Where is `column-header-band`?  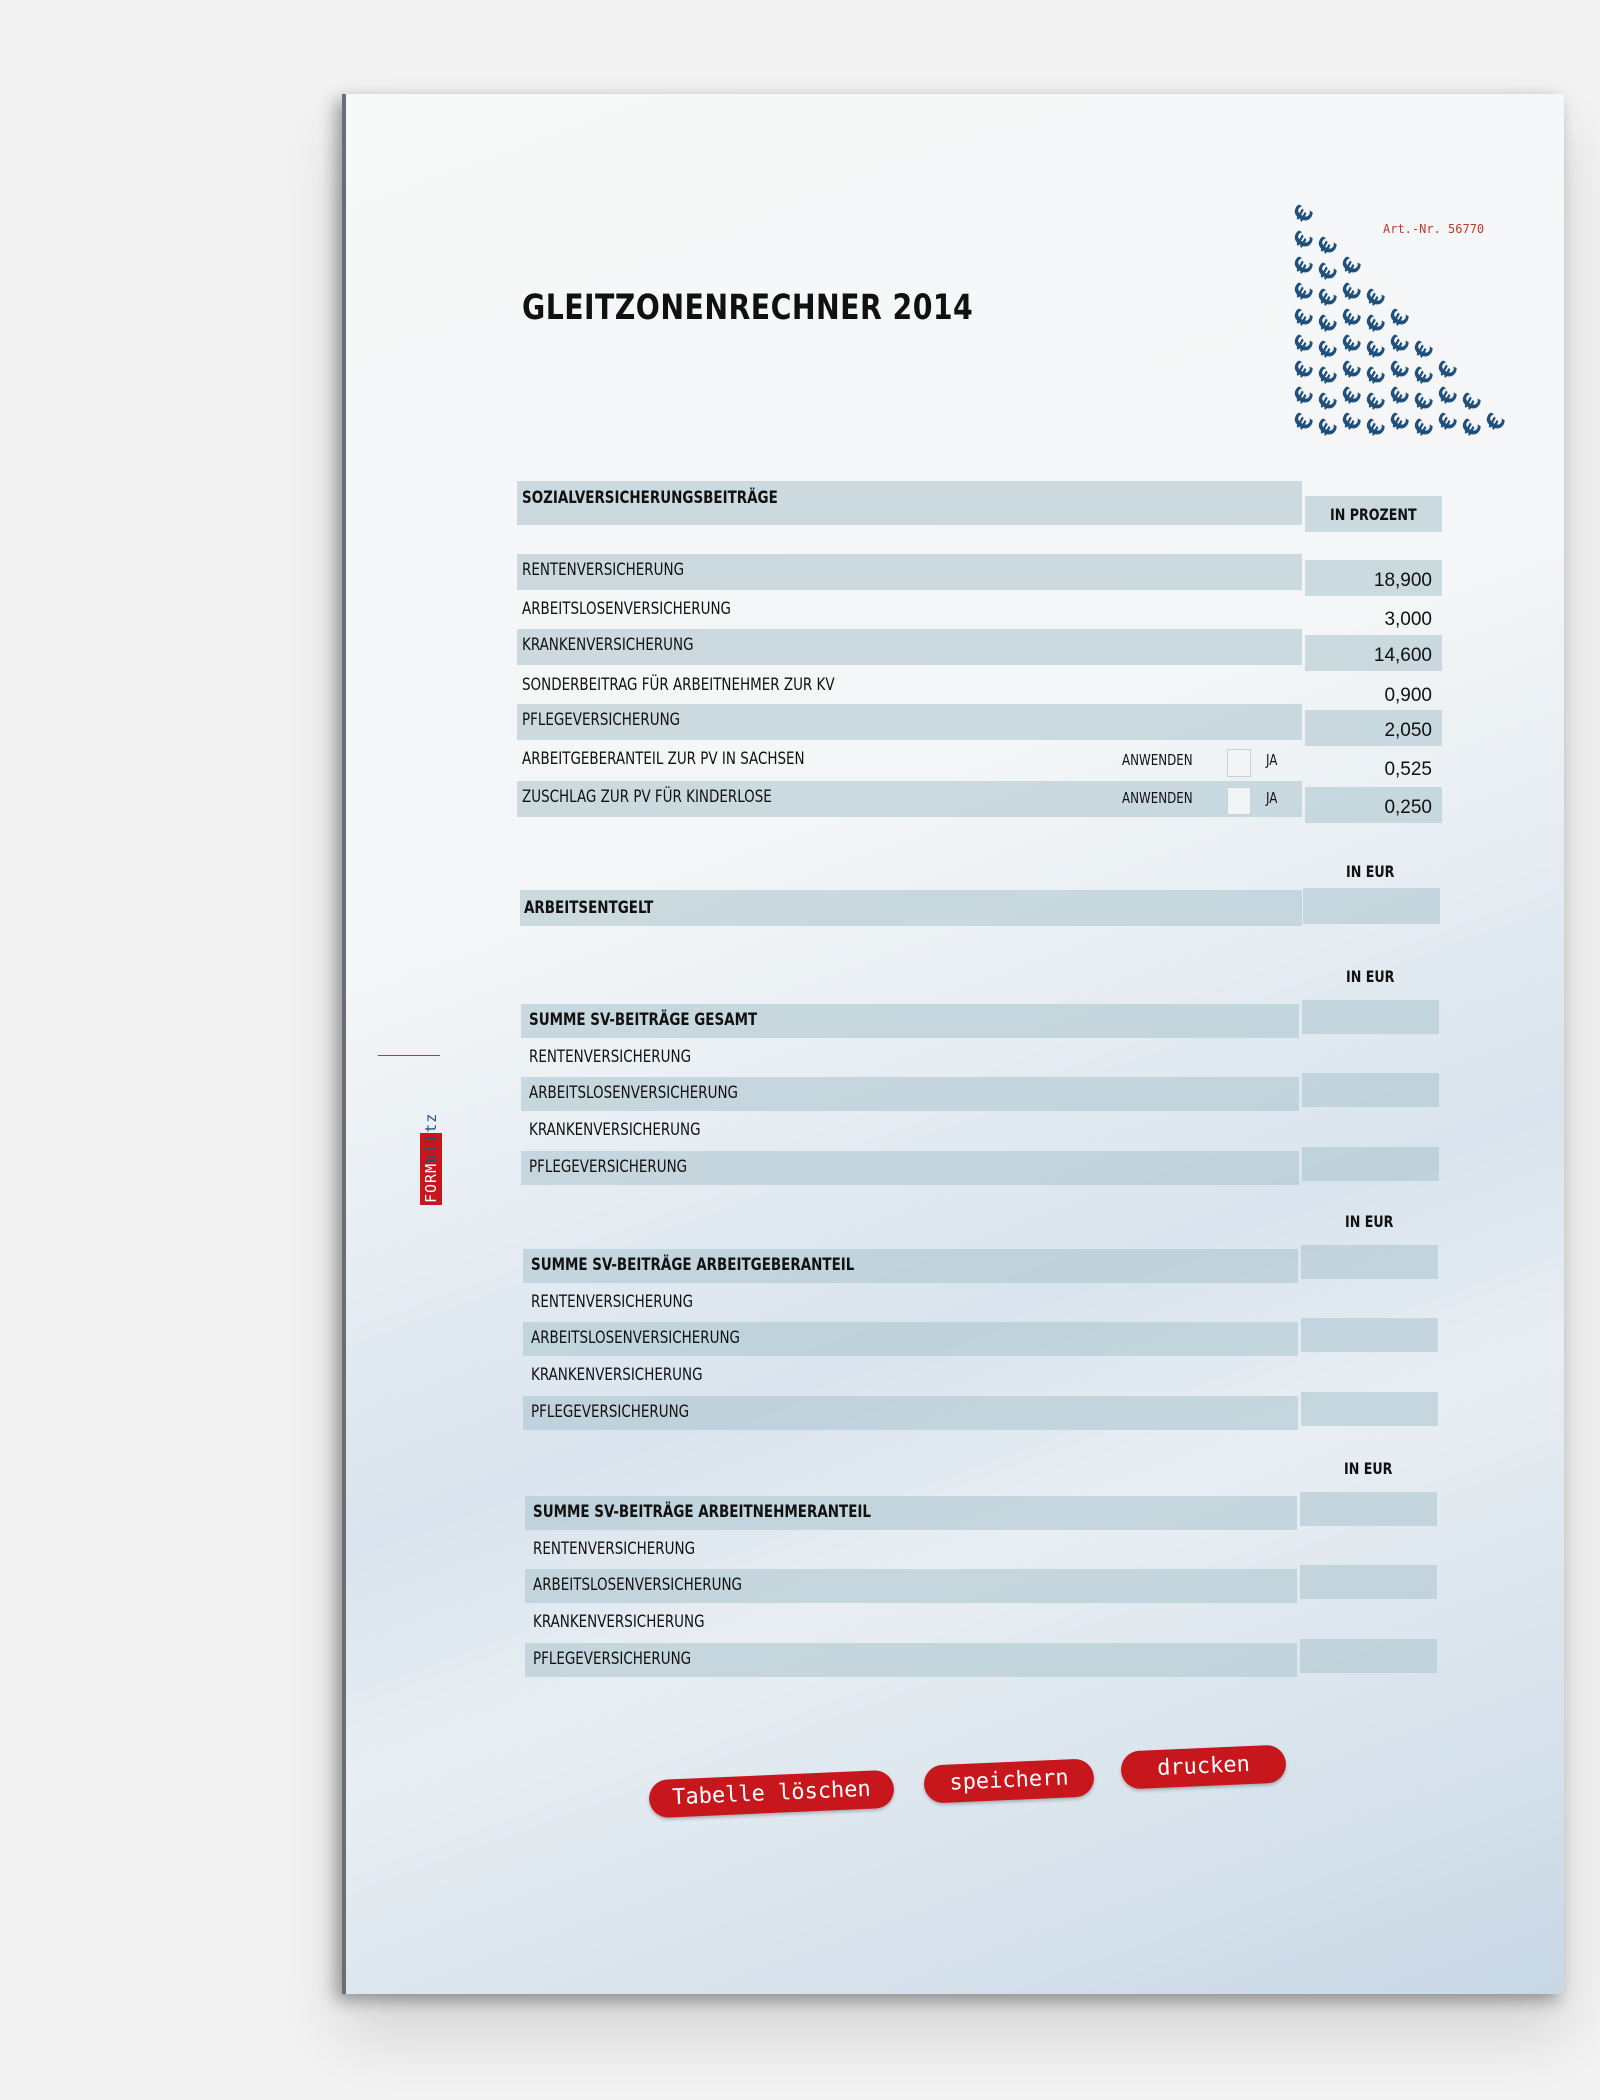 column-header-band is located at coordinates (1373, 514).